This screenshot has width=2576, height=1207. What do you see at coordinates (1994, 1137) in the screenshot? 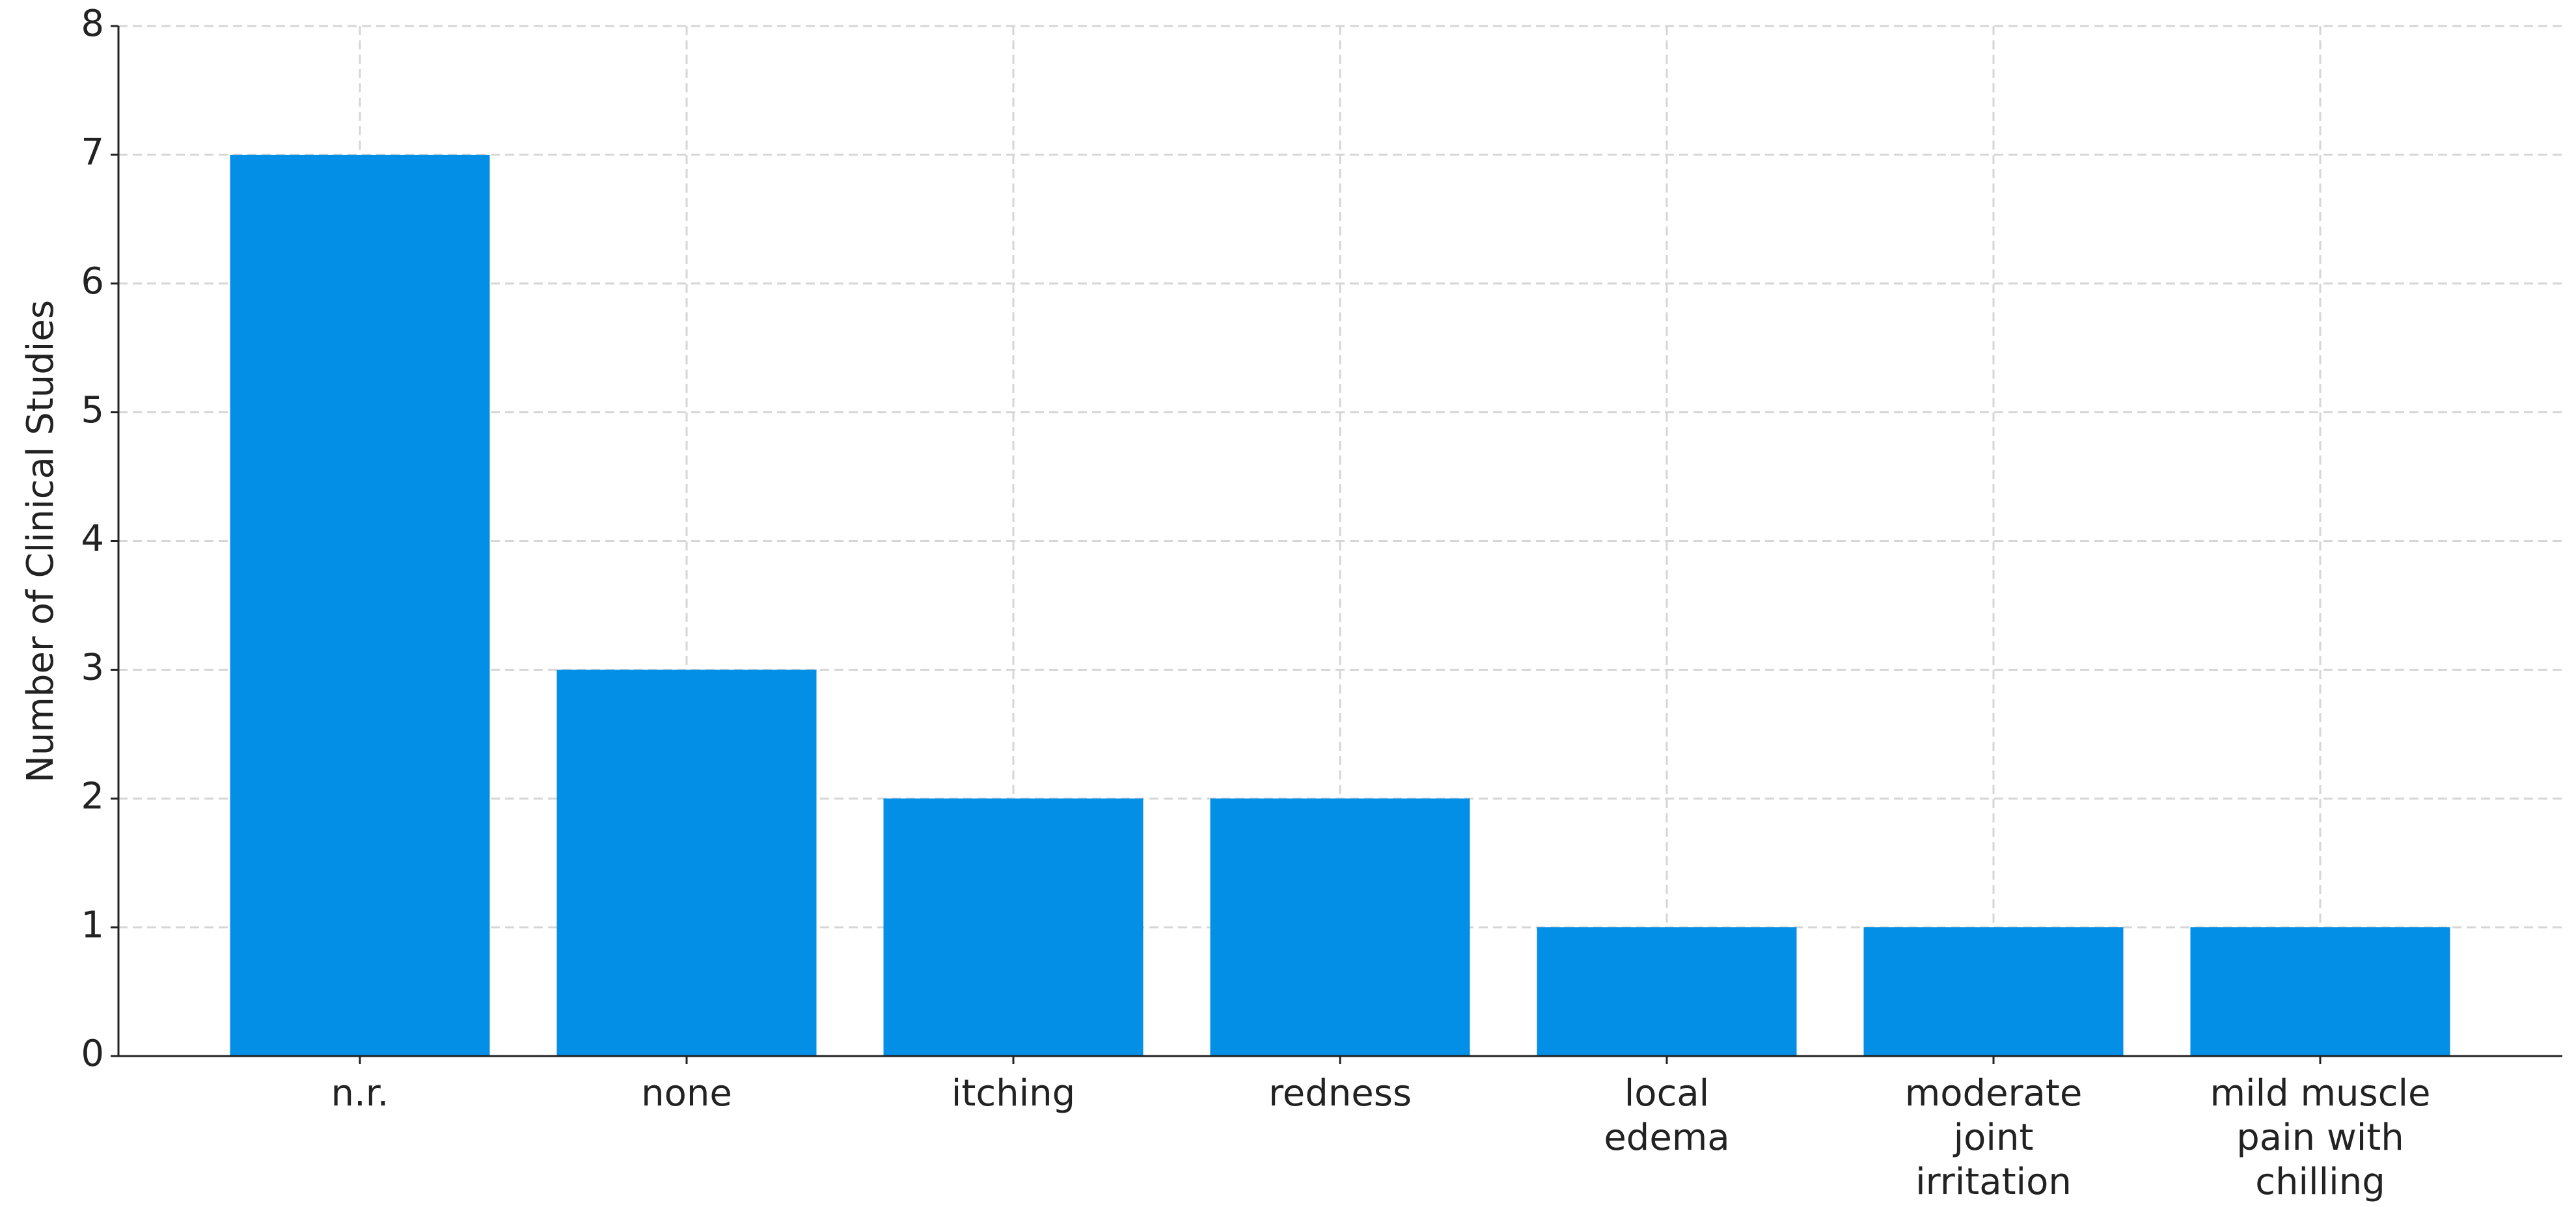
I see `x-tick-label: moderate joint irritation` at bounding box center [1994, 1137].